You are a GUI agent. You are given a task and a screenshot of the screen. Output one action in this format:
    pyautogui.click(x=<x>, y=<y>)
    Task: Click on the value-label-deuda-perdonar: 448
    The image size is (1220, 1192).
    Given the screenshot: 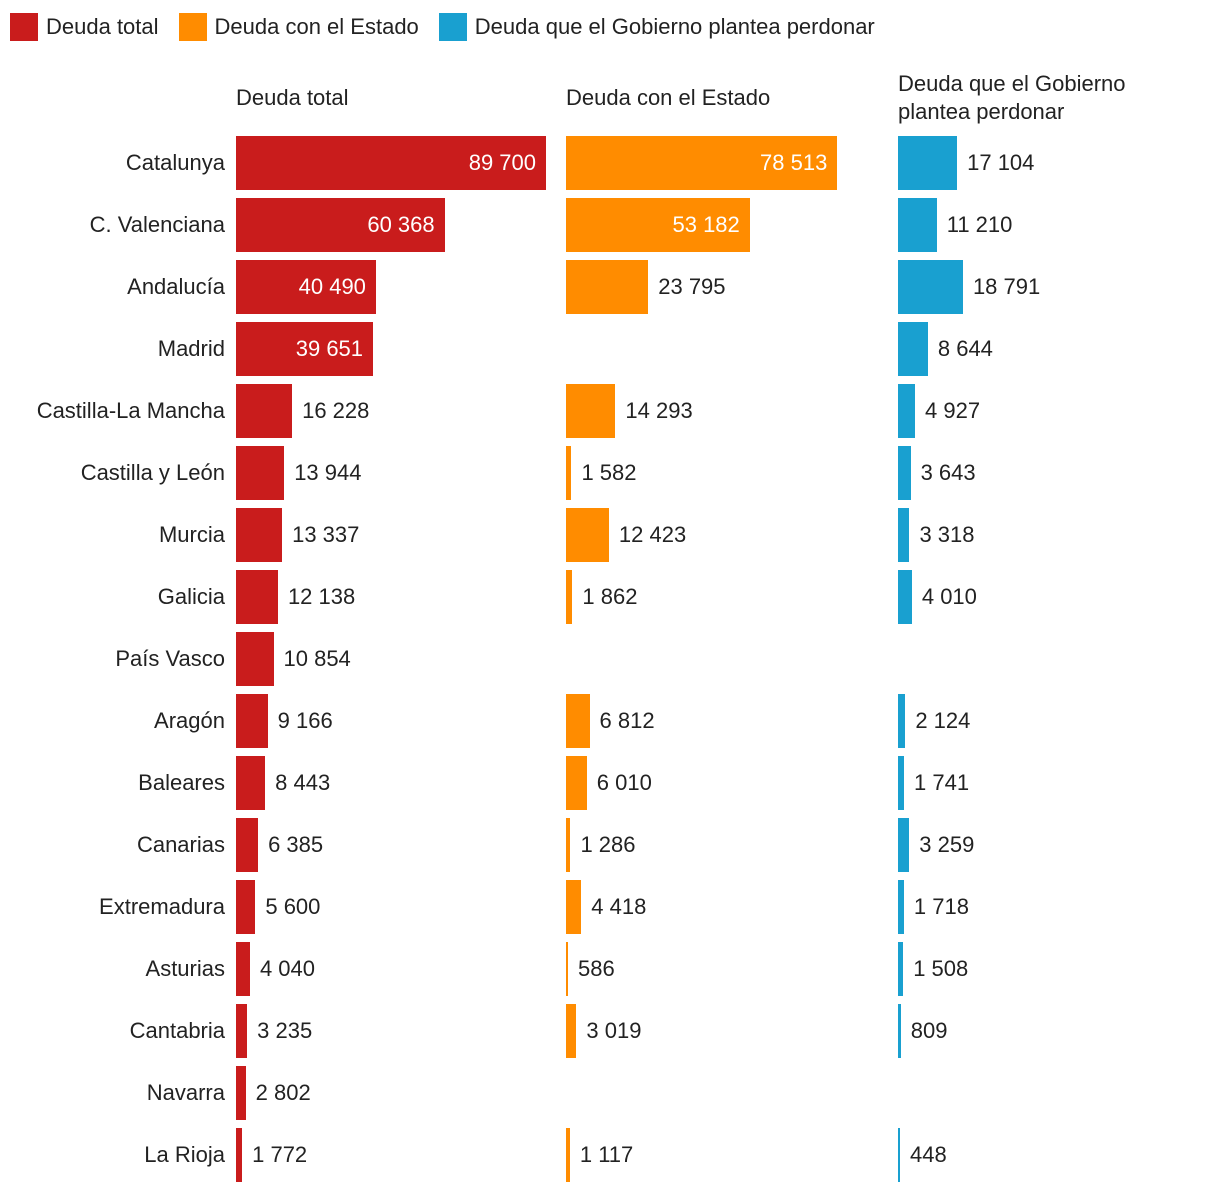 What is the action you would take?
    pyautogui.click(x=928, y=1154)
    